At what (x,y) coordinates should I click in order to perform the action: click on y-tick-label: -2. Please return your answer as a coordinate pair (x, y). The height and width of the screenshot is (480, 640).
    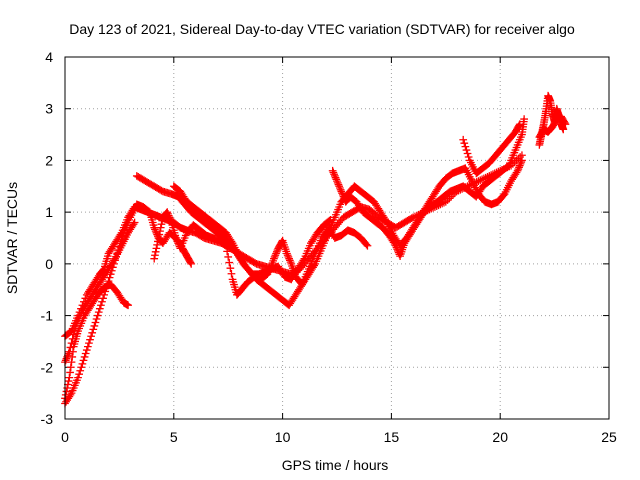
    Looking at the image, I should click on (47, 367).